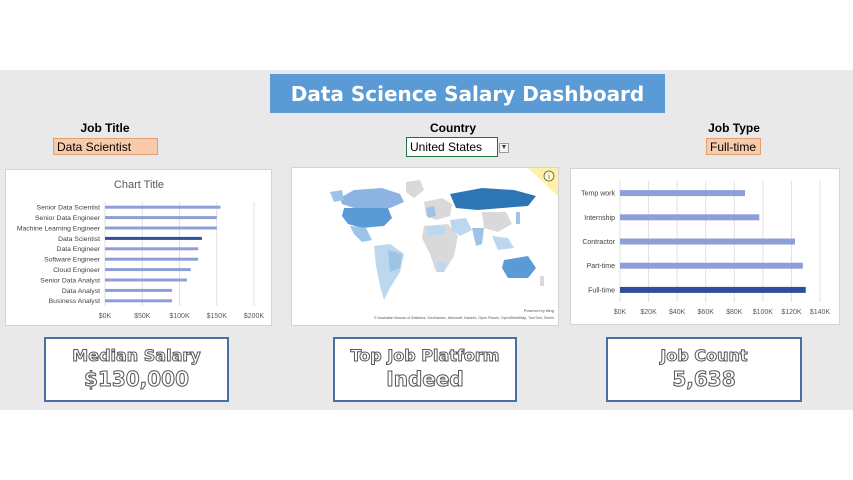 This screenshot has height=480, width=853. I want to click on job-count-card: Job Count 5,638, so click(704, 369).